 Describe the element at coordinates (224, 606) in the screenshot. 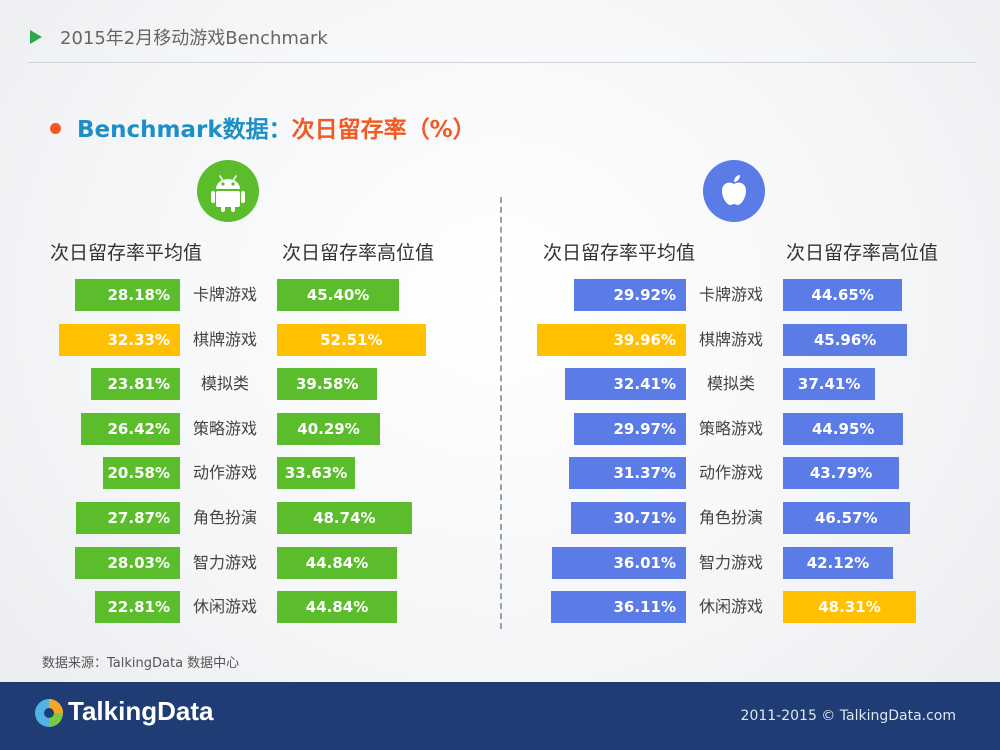

I see `android-category-label: 休闲游戏` at that location.